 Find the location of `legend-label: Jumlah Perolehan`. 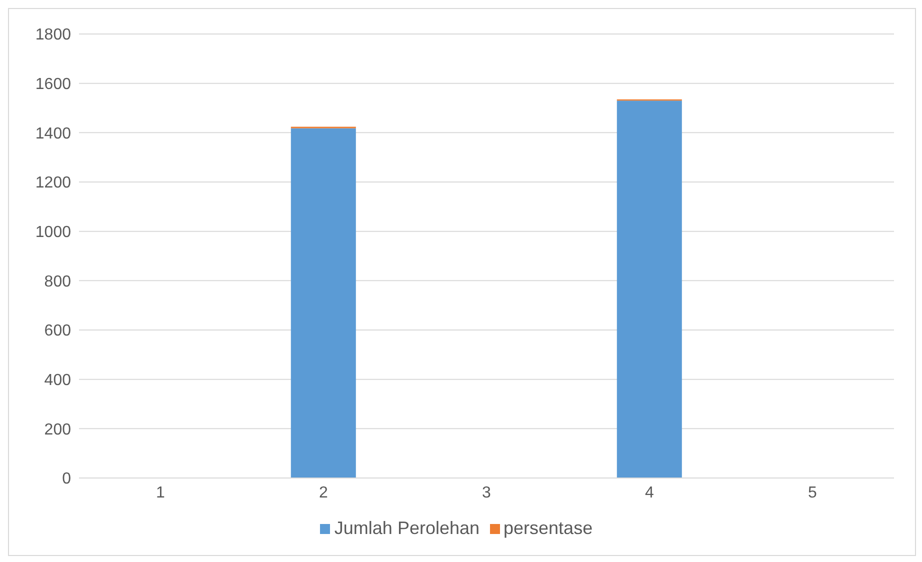

legend-label: Jumlah Perolehan is located at coordinates (407, 528).